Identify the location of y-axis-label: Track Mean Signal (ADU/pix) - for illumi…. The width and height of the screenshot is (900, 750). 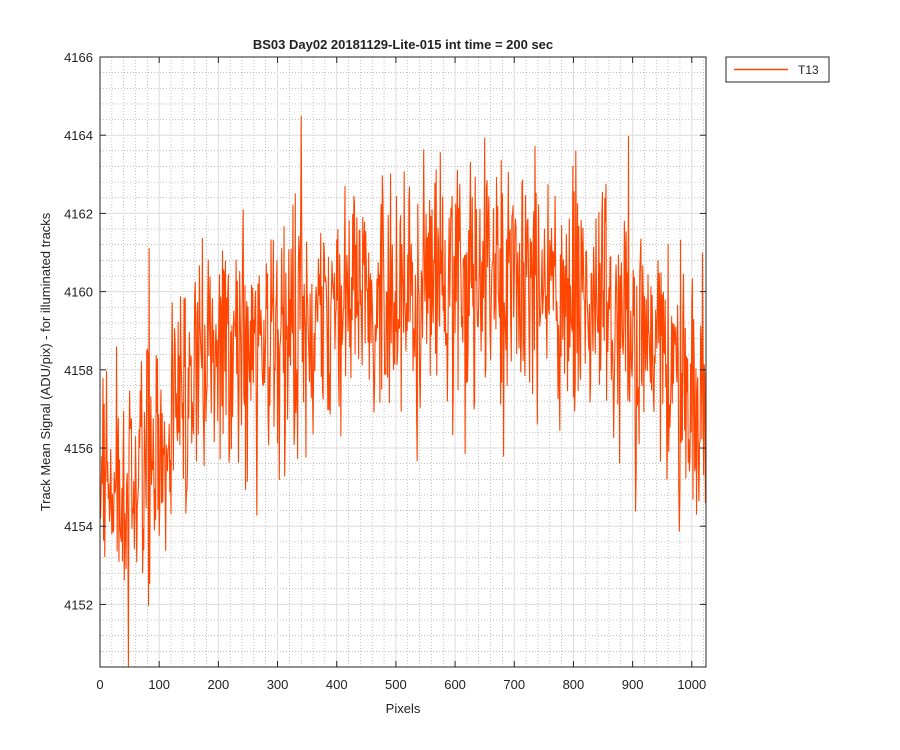
(45, 361).